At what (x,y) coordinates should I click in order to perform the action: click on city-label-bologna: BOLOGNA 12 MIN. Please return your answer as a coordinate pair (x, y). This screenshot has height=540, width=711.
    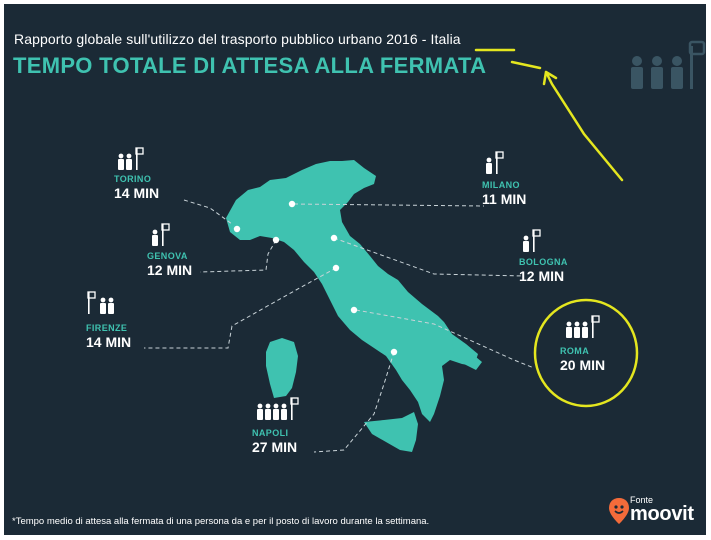
    Looking at the image, I should click on (543, 270).